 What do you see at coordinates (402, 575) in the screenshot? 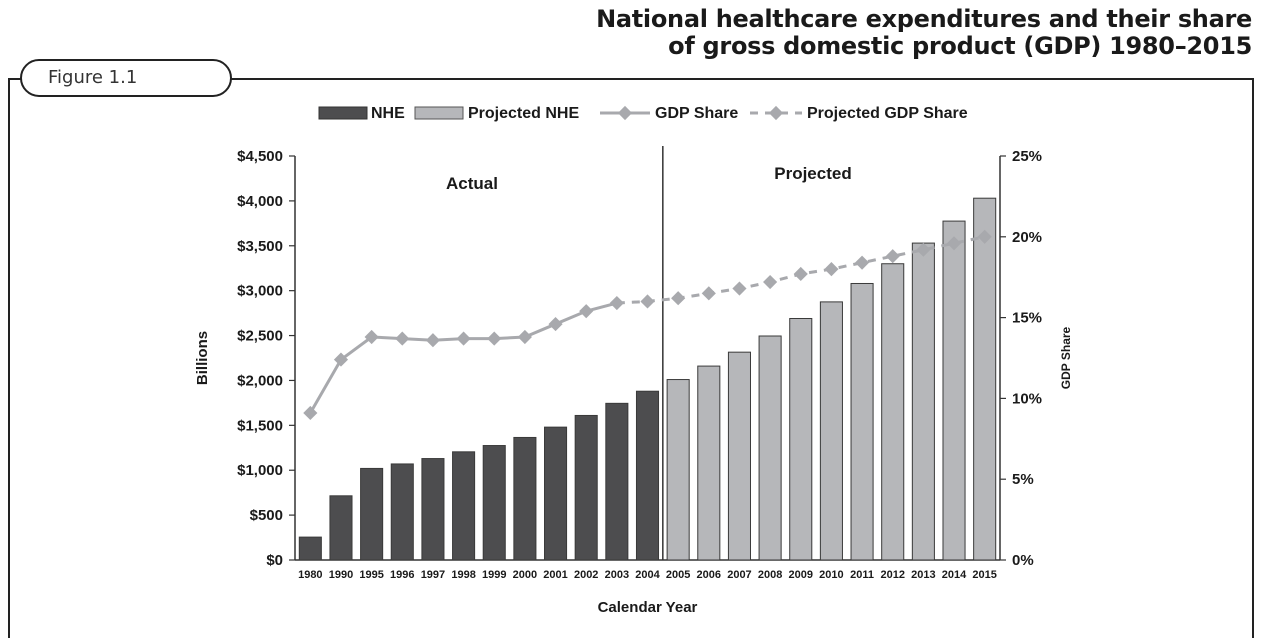
I see `x-tick-label: 1996` at bounding box center [402, 575].